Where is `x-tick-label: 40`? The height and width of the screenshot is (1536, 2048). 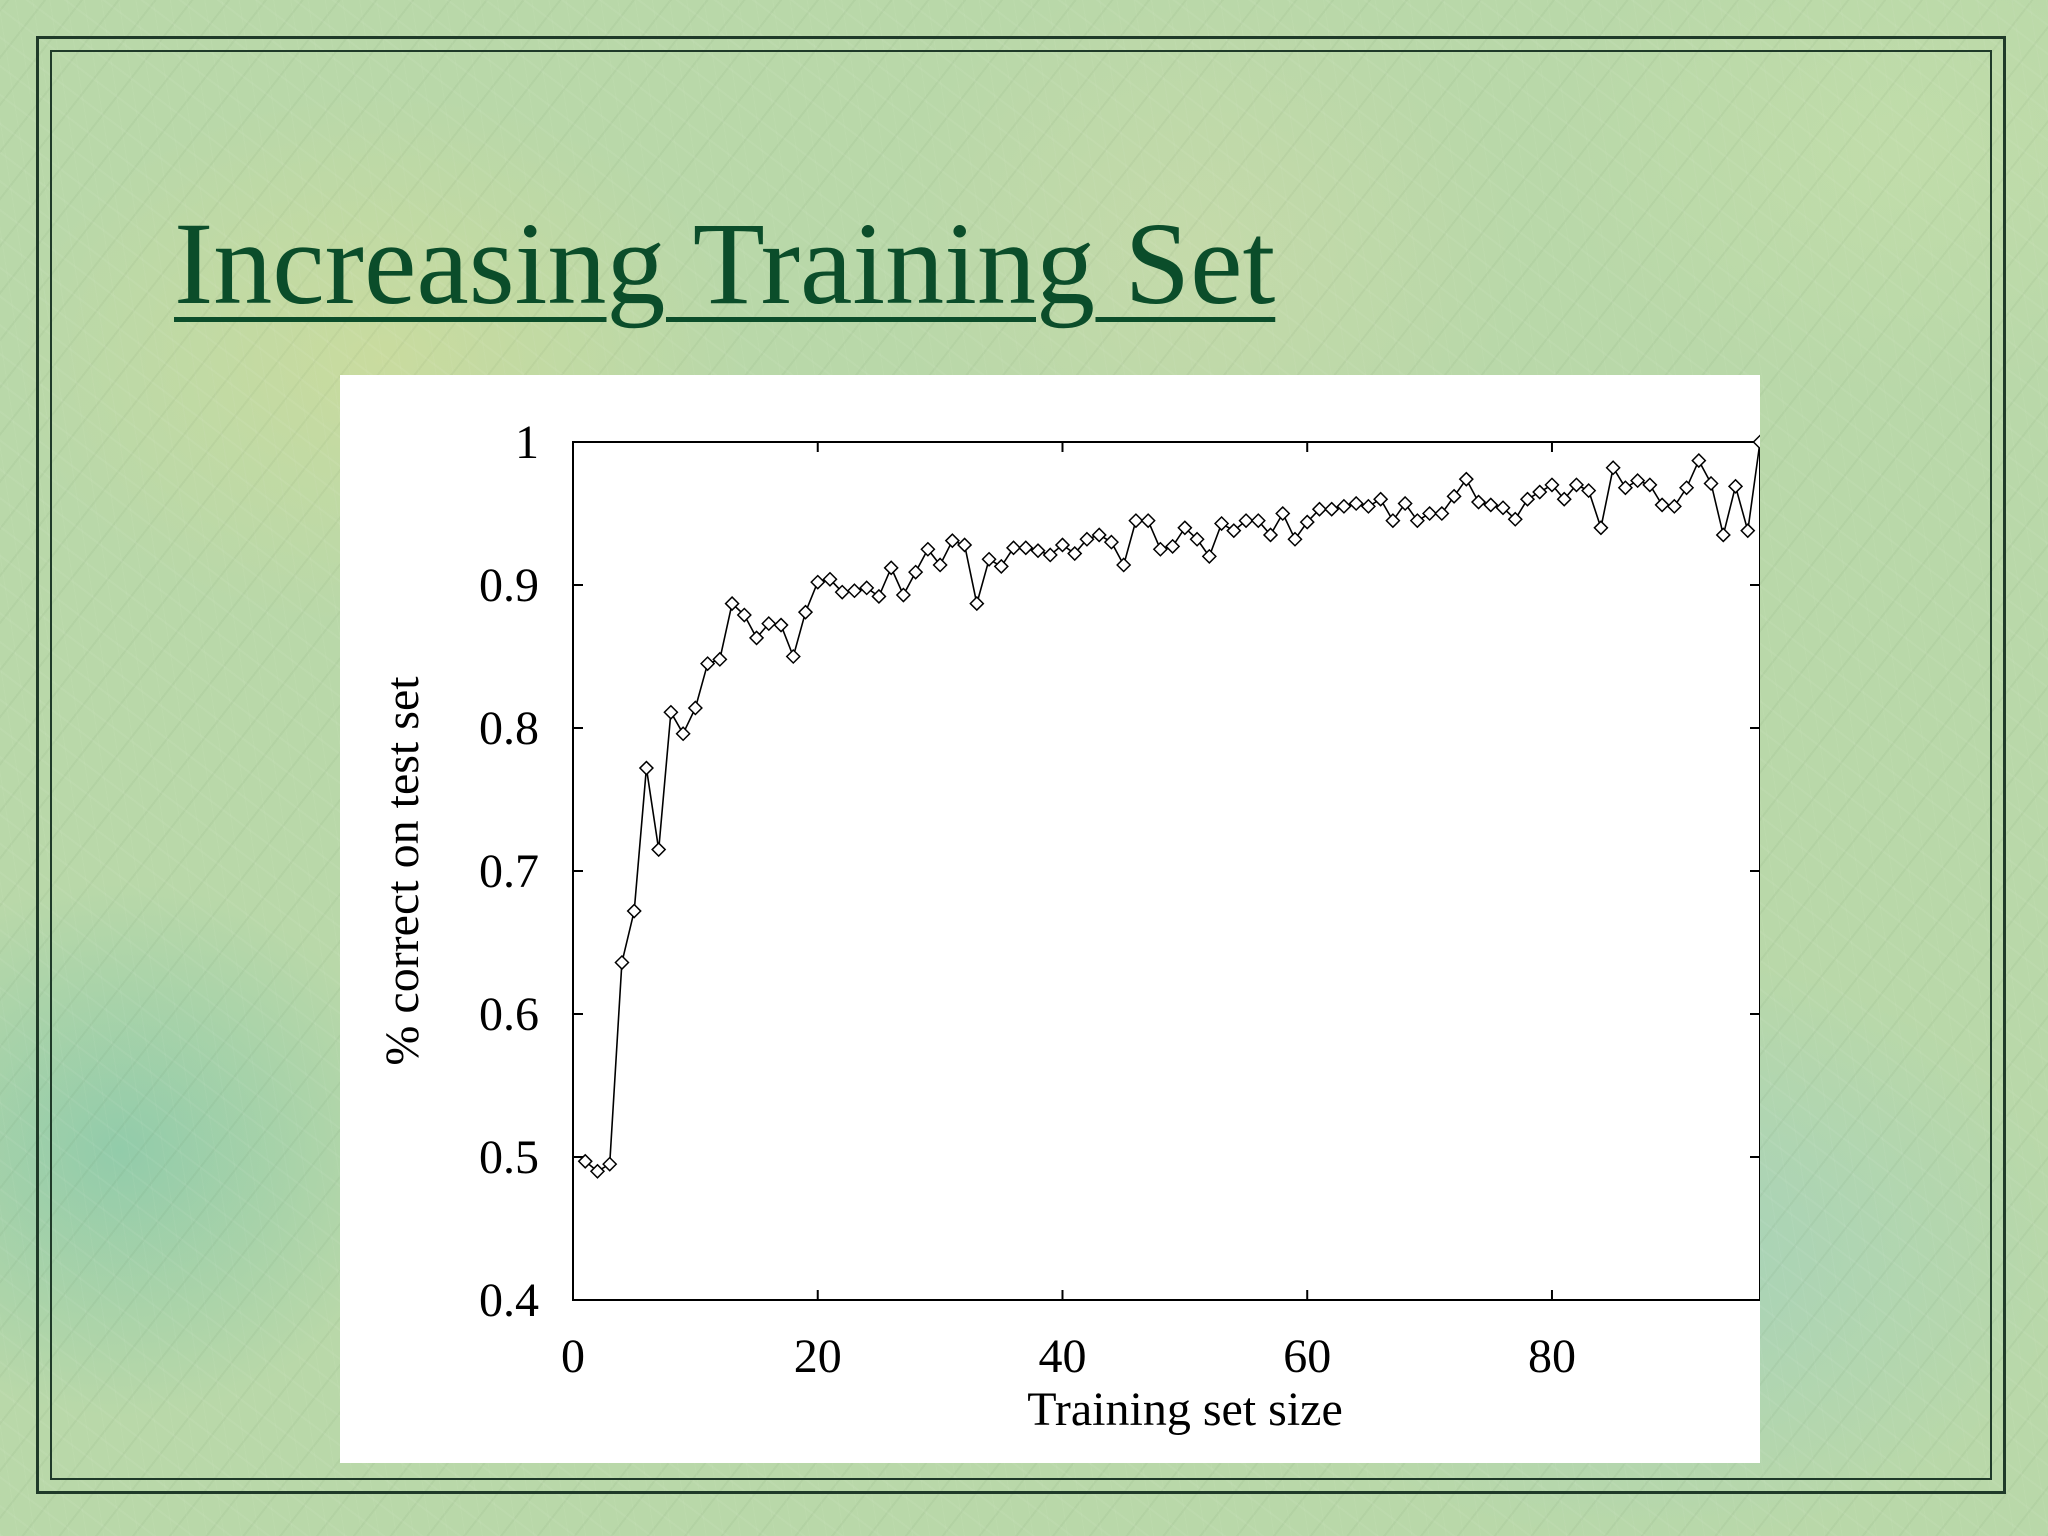 x-tick-label: 40 is located at coordinates (1062, 1356).